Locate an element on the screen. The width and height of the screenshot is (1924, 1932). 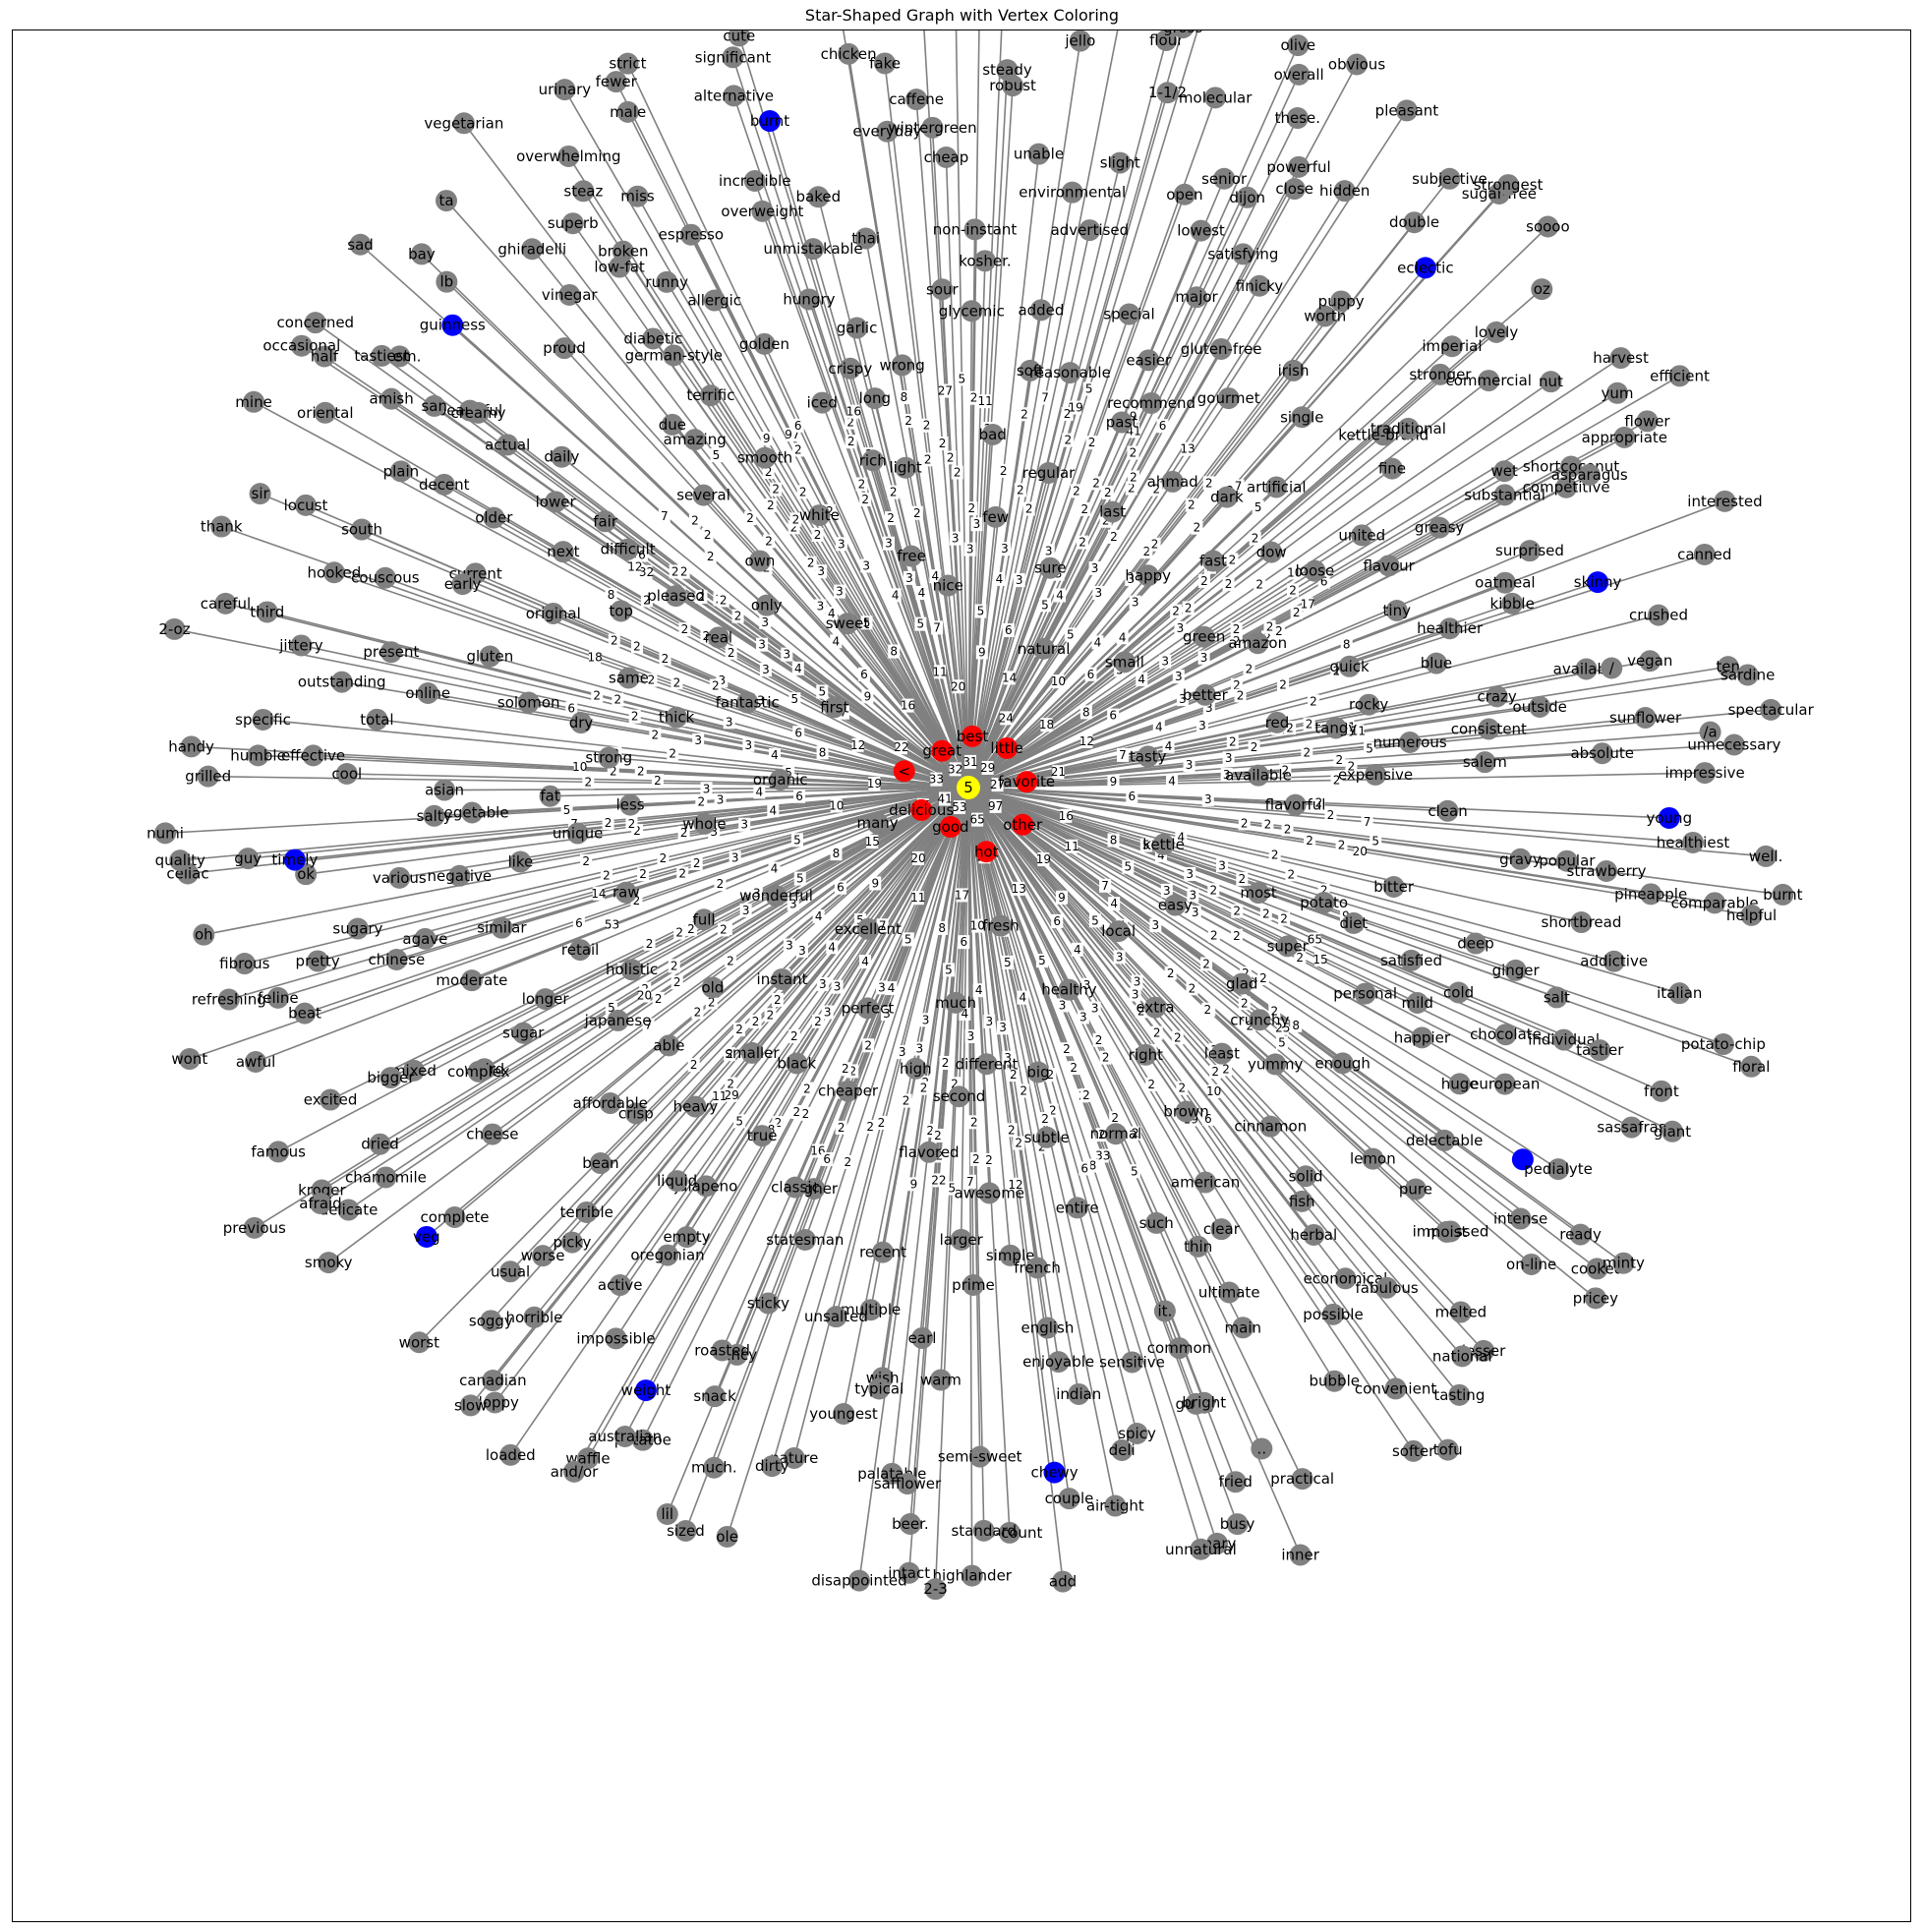
vertex-label: air-tight is located at coordinates (1115, 1506).